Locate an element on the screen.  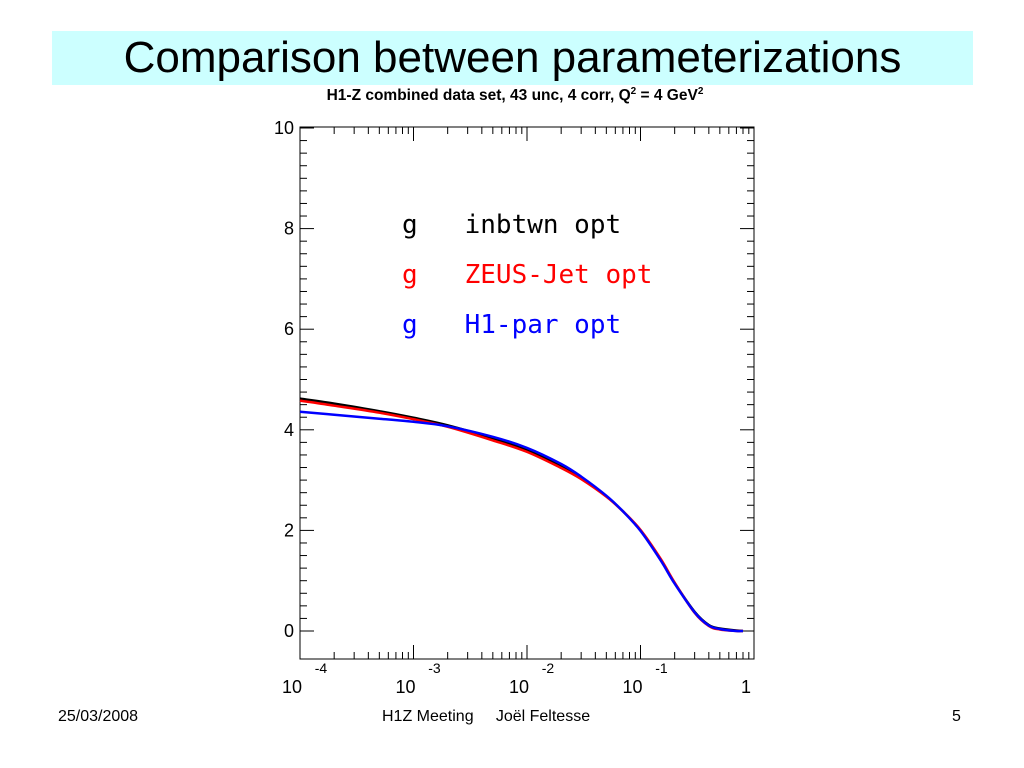
legend-entry-2: g ZEUS-Jet opt is located at coordinates (527, 275).